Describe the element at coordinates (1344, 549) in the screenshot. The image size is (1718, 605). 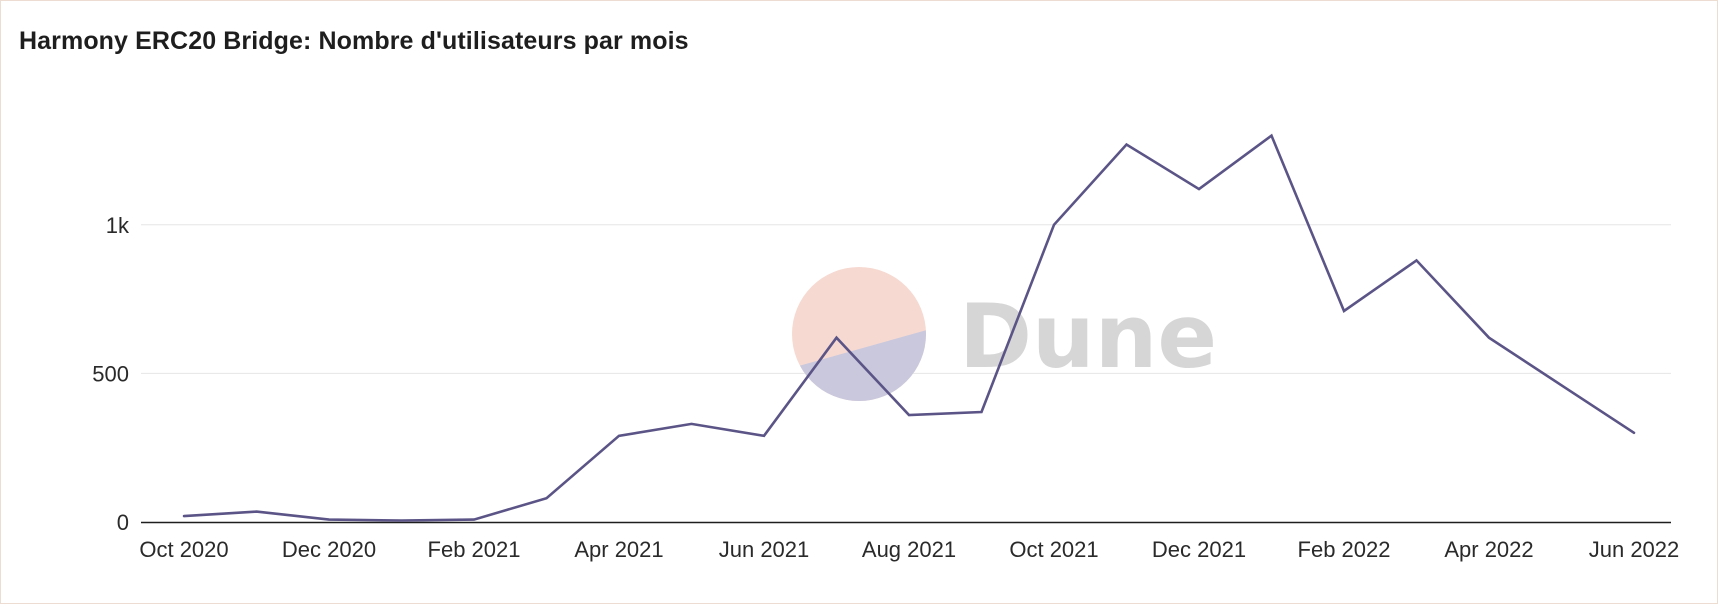
I see `x-tick-label: Feb 2022` at that location.